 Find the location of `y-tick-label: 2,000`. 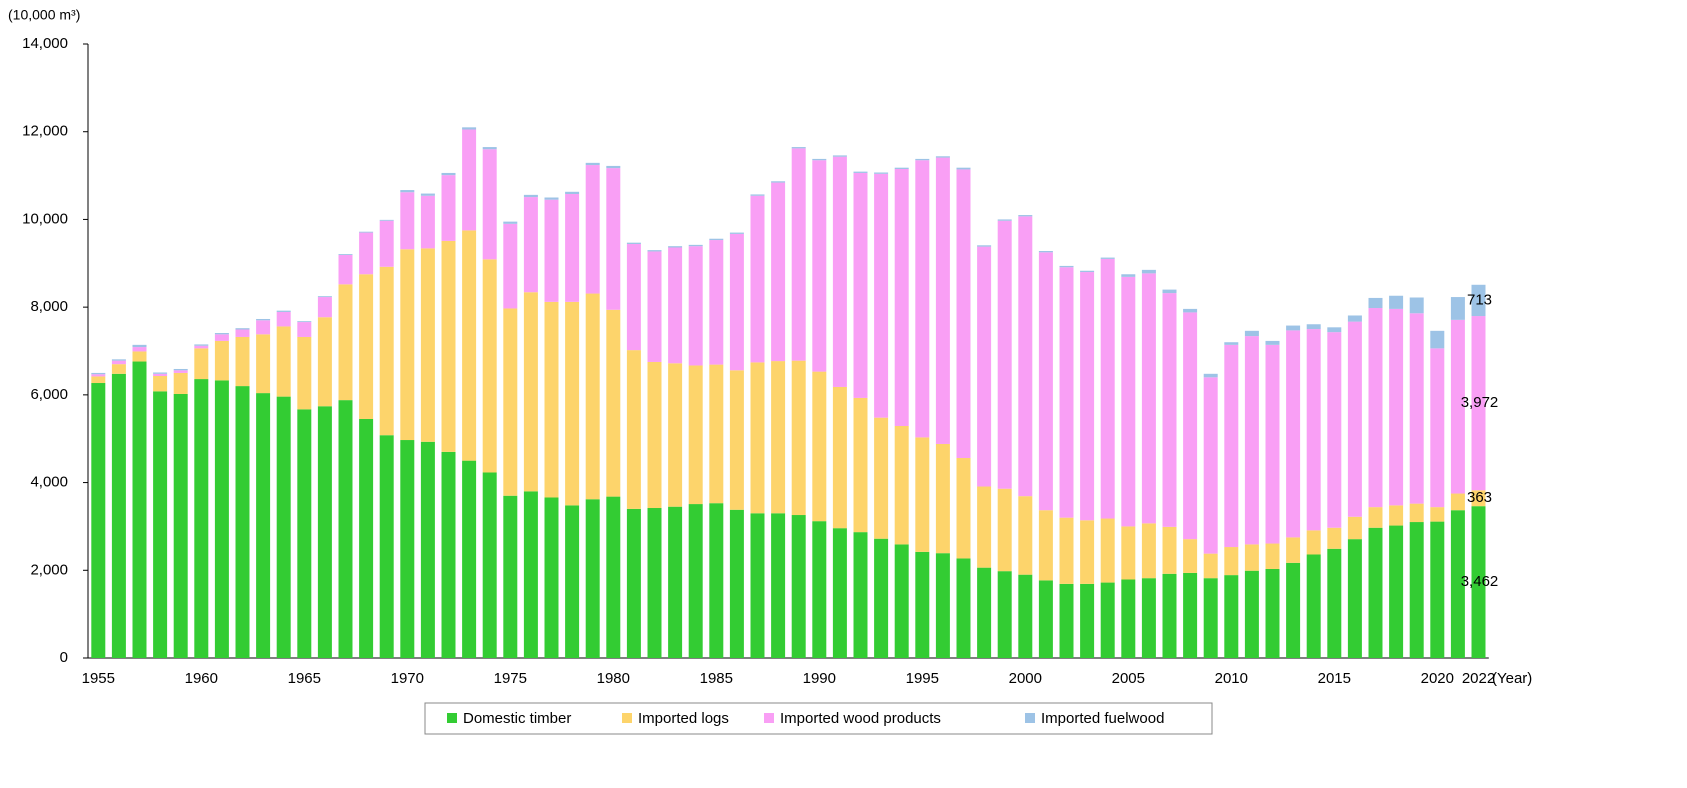

y-tick-label: 2,000 is located at coordinates (49, 569).